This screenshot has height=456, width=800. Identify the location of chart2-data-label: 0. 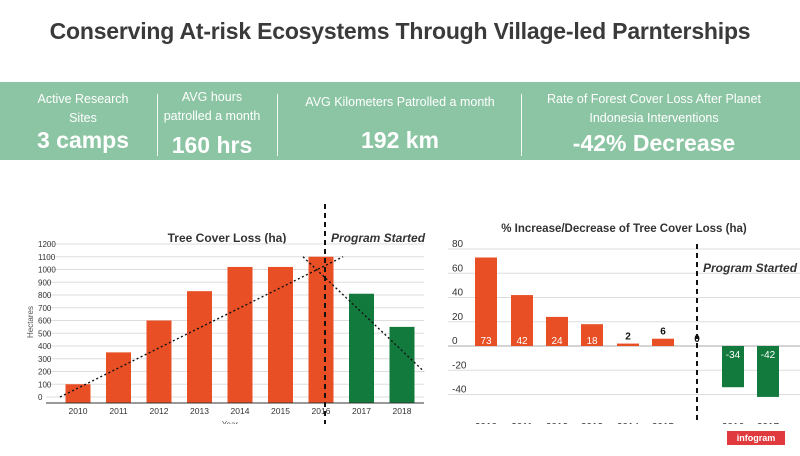
(697, 339).